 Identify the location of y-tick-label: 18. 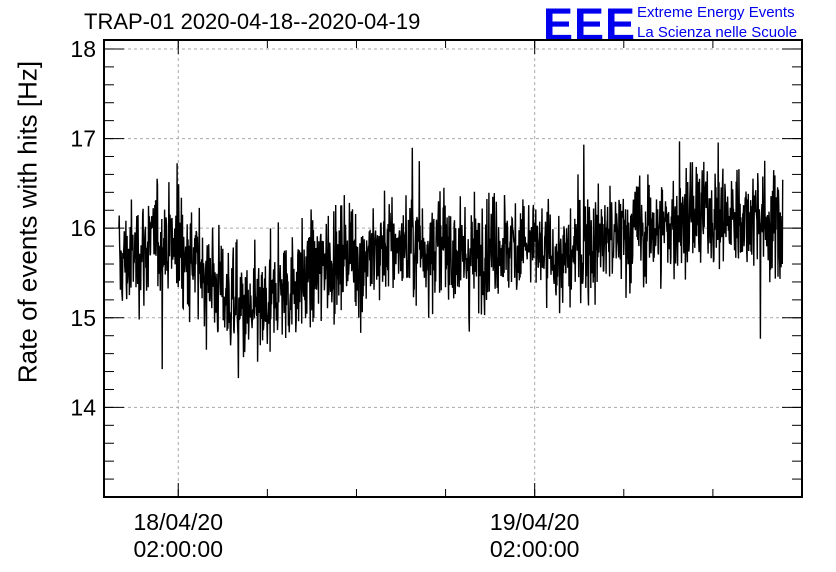
(83, 49).